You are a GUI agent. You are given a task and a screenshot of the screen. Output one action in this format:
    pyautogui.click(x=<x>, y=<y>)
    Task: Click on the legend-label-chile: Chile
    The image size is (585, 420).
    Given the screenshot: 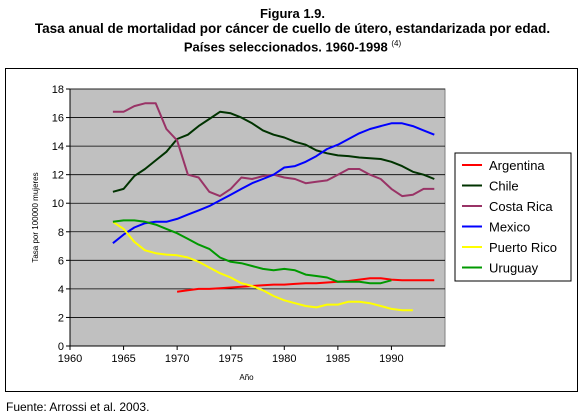 What is the action you would take?
    pyautogui.click(x=504, y=186)
    